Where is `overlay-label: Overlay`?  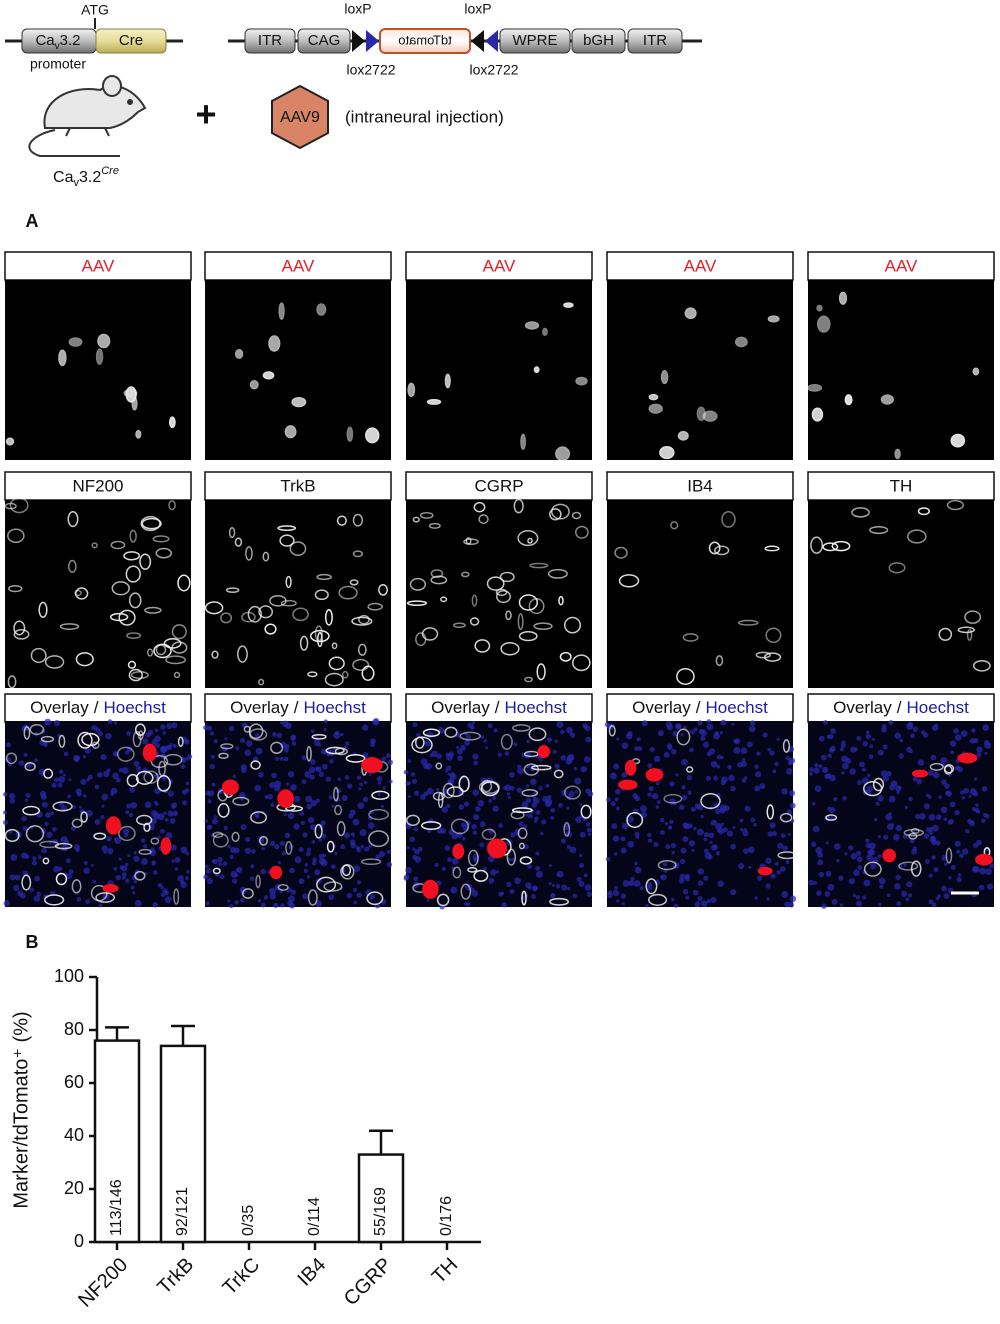 overlay-label: Overlay is located at coordinates (259, 707).